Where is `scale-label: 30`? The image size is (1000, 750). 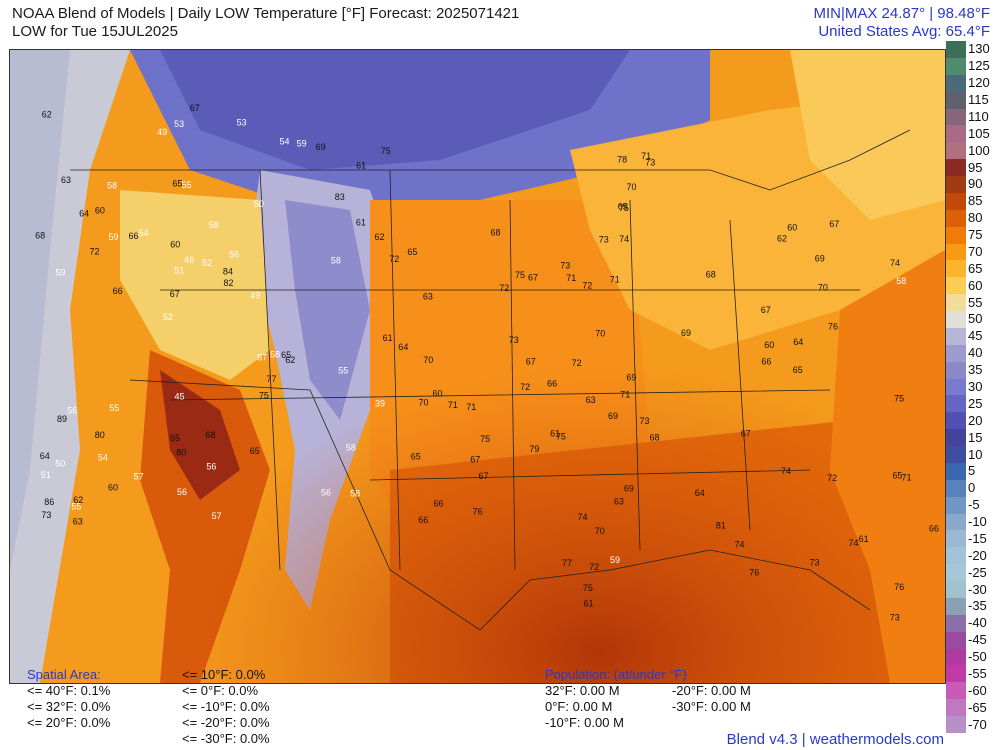
scale-label: 30 is located at coordinates (975, 386).